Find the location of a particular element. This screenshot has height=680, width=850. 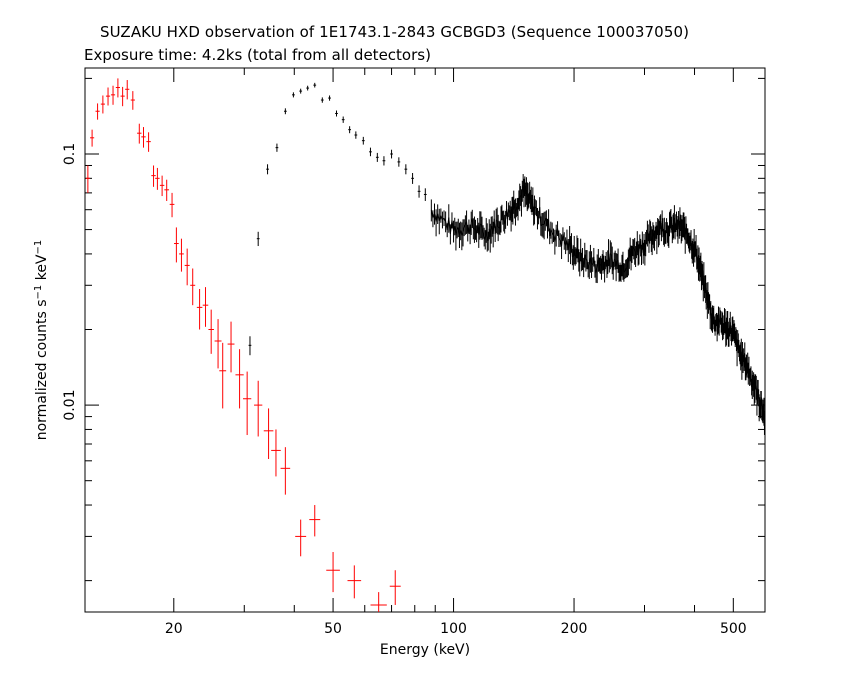

y-tick-label: 0.01 is located at coordinates (70, 405).